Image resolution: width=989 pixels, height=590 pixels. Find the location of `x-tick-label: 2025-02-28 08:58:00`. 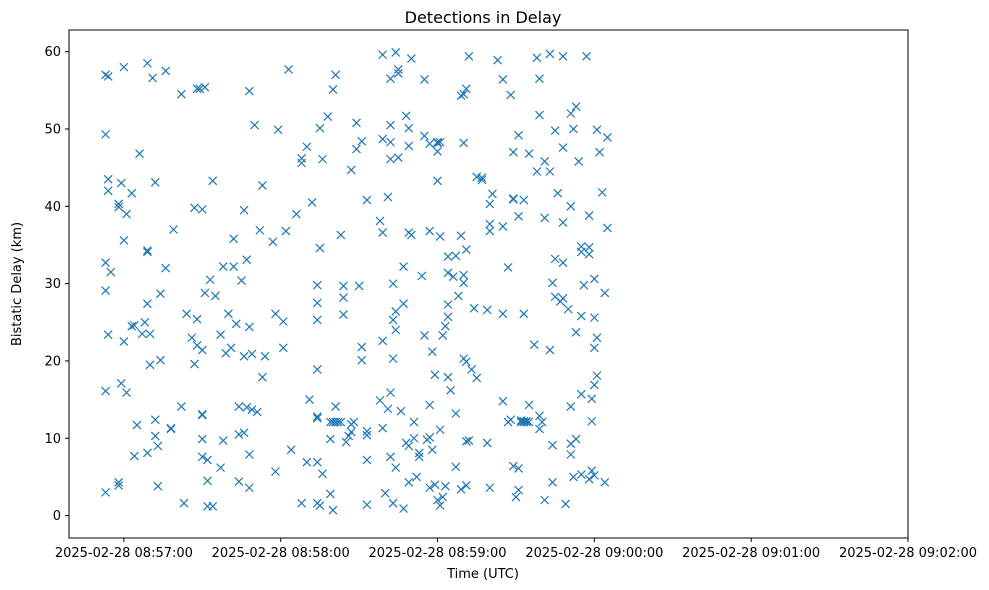

x-tick-label: 2025-02-28 08:58:00 is located at coordinates (281, 553).